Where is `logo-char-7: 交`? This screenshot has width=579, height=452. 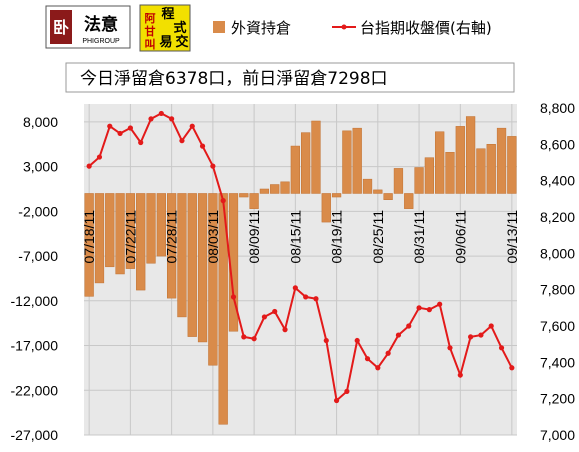
logo-char-7: 交 is located at coordinates (181, 42).